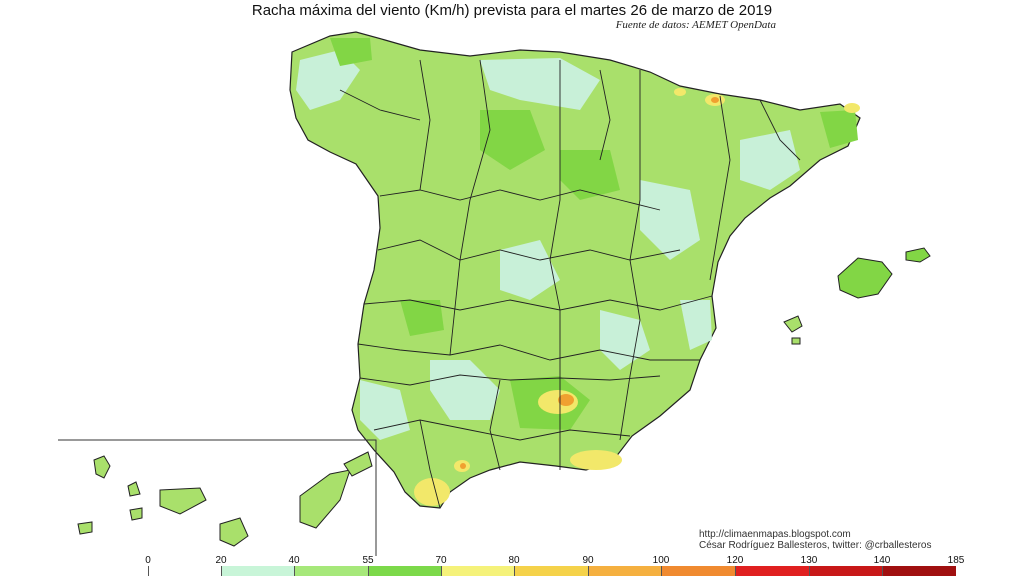 The height and width of the screenshot is (576, 1024). Describe the element at coordinates (956, 560) in the screenshot. I see `legend-tick-185: 185` at that location.